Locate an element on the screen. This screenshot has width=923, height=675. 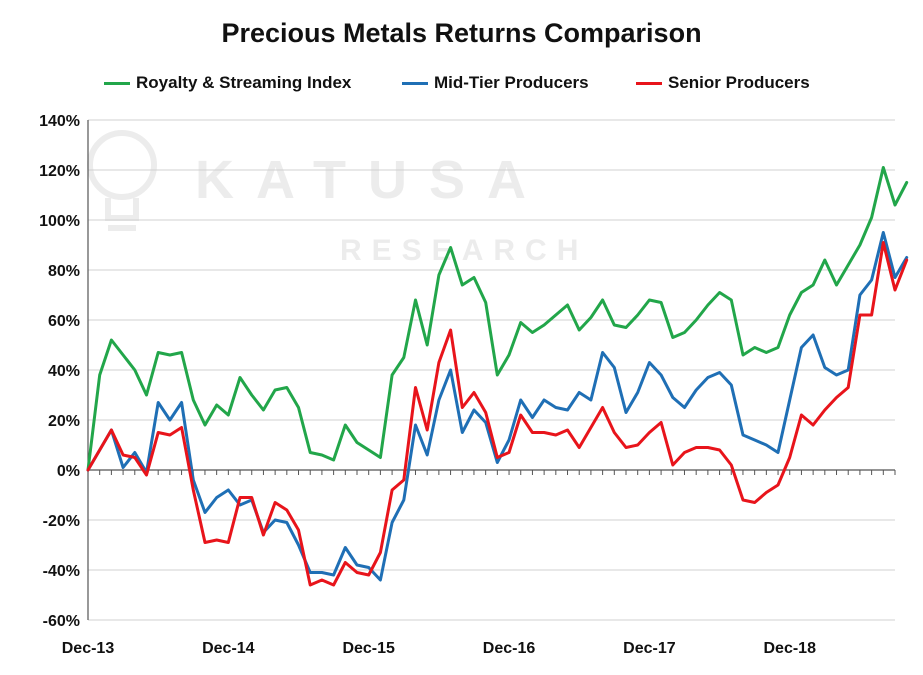
x-tick-label-0: Dec-13 is located at coordinates (88, 648).